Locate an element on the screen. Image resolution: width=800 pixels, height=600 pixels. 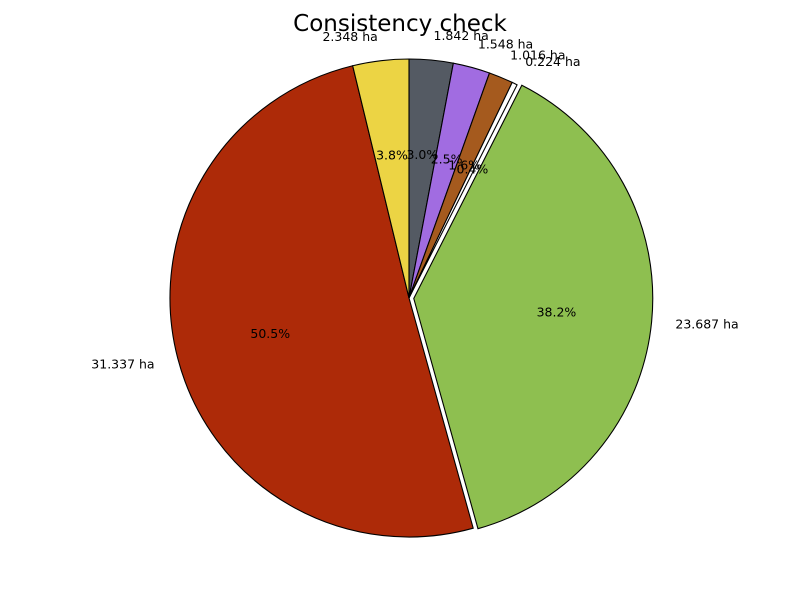
slice-percent-label: 50.5% is located at coordinates (270, 333).